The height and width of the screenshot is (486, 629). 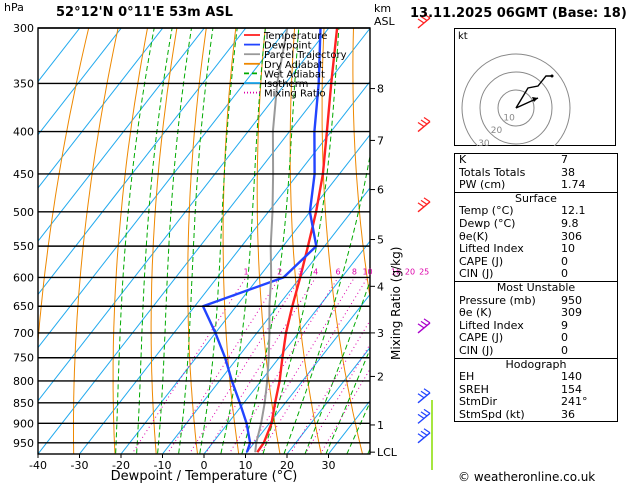 What do you see at coordinates (536, 325) in the screenshot?
I see `most-unstable-row: Lifted Index 9` at bounding box center [536, 325].